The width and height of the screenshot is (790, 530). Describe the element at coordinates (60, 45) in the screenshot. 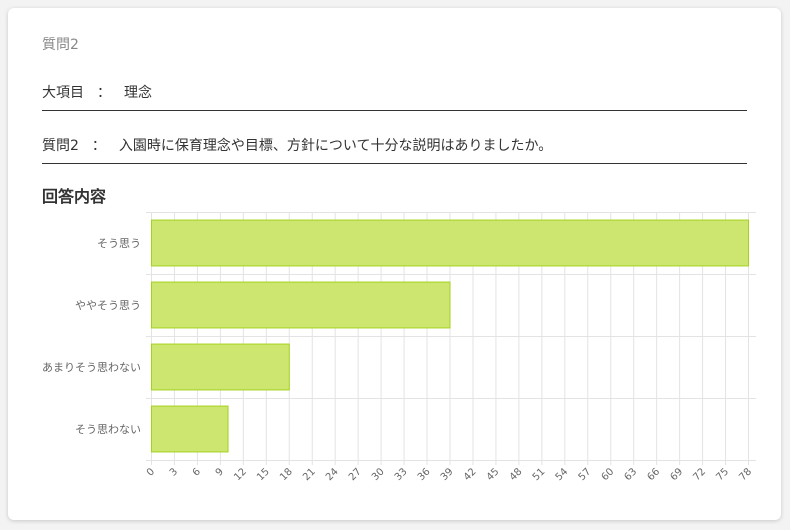

I see `question-number: 質問2` at that location.